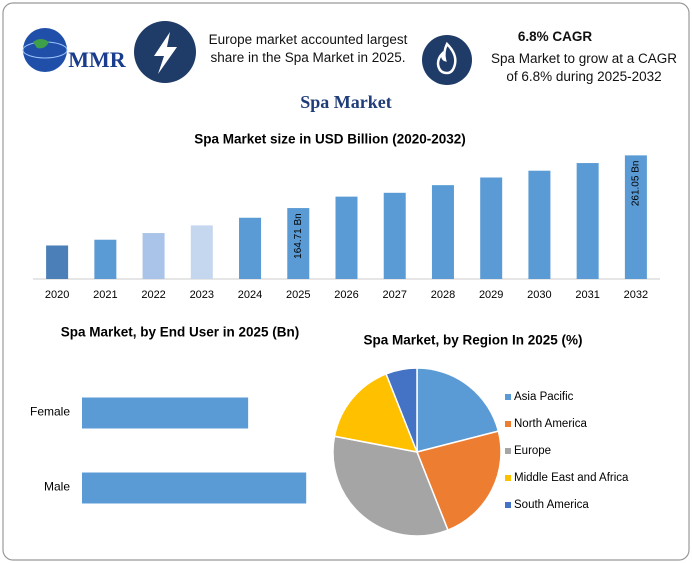 The height and width of the screenshot is (563, 692). What do you see at coordinates (571, 478) in the screenshot?
I see `legend-label: Middle East and Africa` at bounding box center [571, 478].